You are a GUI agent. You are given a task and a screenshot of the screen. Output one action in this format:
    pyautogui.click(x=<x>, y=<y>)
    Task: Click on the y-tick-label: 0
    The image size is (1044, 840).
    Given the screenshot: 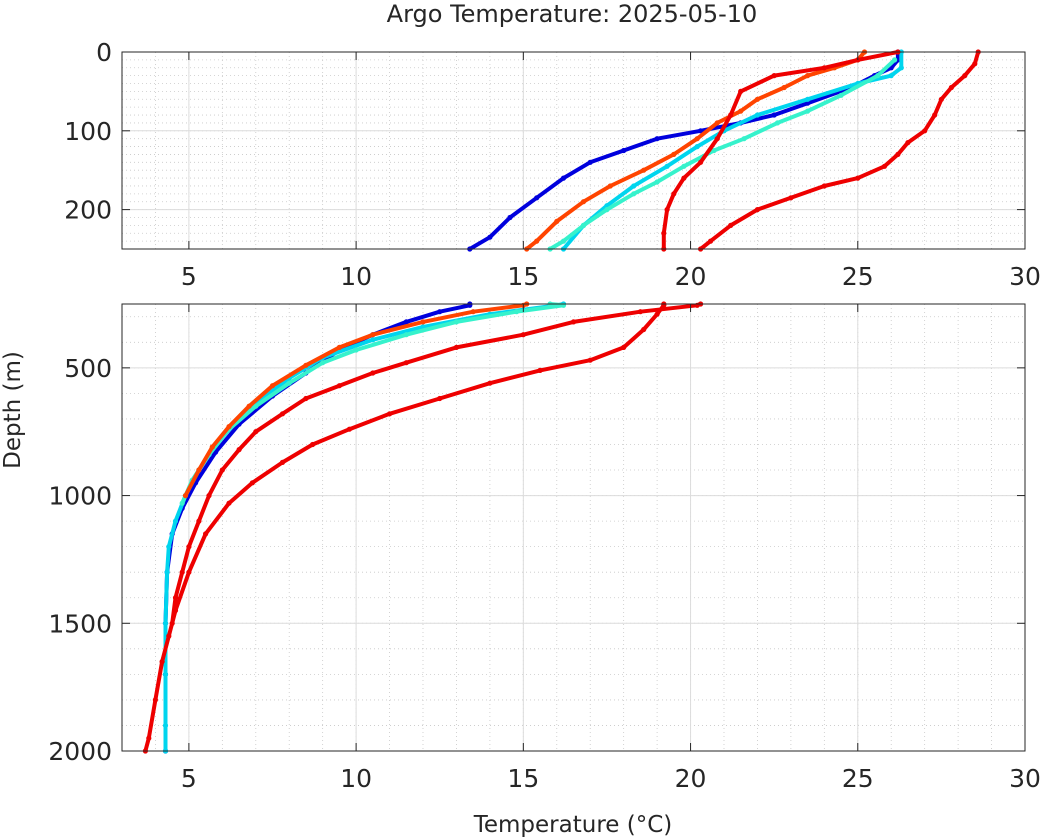 What is the action you would take?
    pyautogui.click(x=104, y=52)
    